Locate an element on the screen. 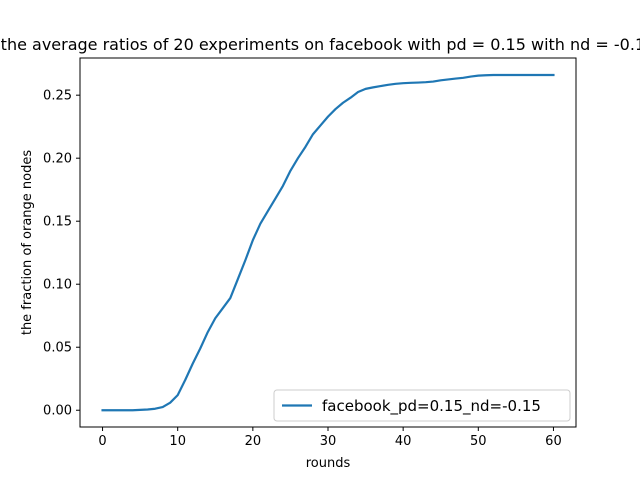 This screenshot has width=640, height=480. x-tick-label: 30 is located at coordinates (328, 441).